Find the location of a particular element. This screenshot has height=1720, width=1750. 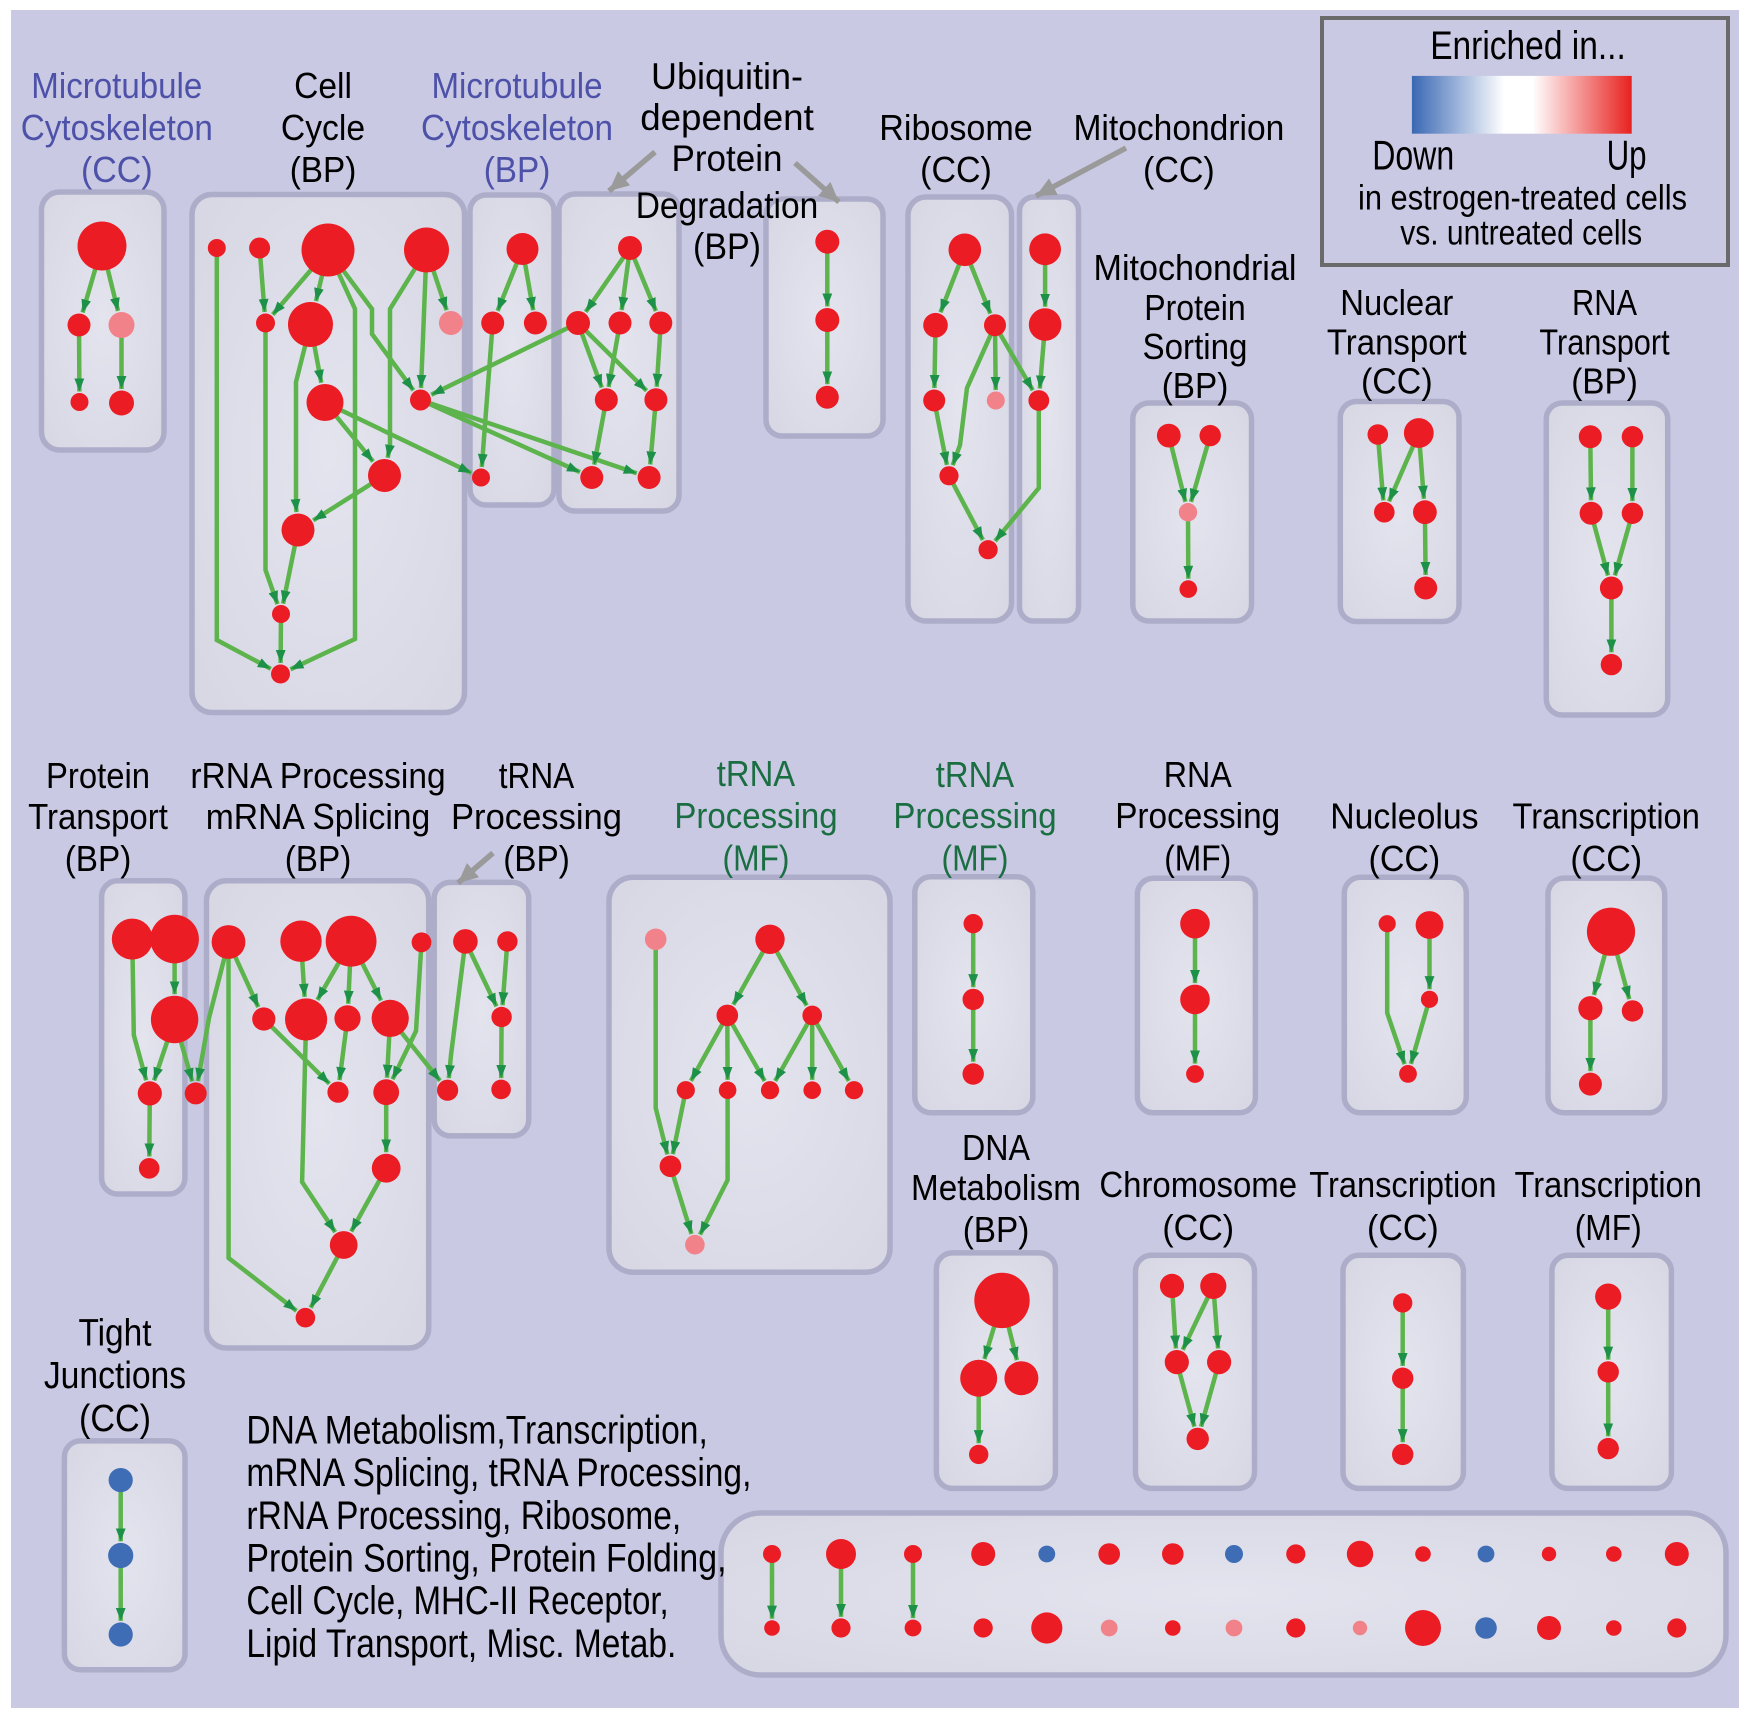

svg-text:mRNA Splicing, tRNA Processing: mRNA Splicing, tRNA Processing, is located at coordinates (498, 1473).